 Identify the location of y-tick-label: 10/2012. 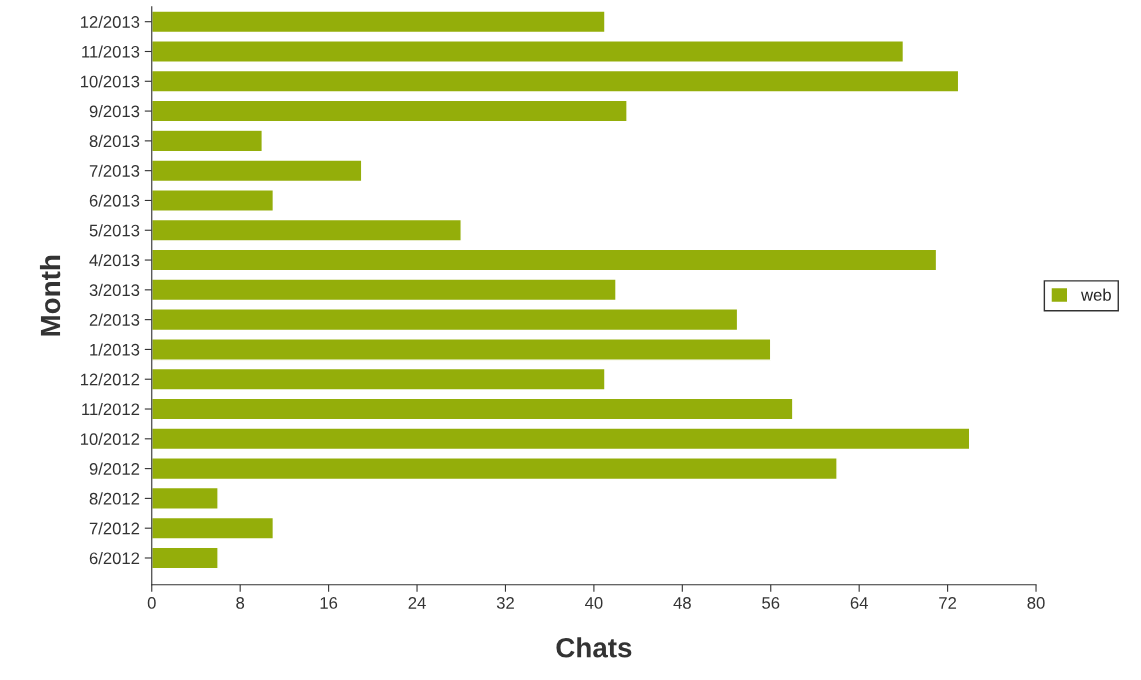
(110, 439).